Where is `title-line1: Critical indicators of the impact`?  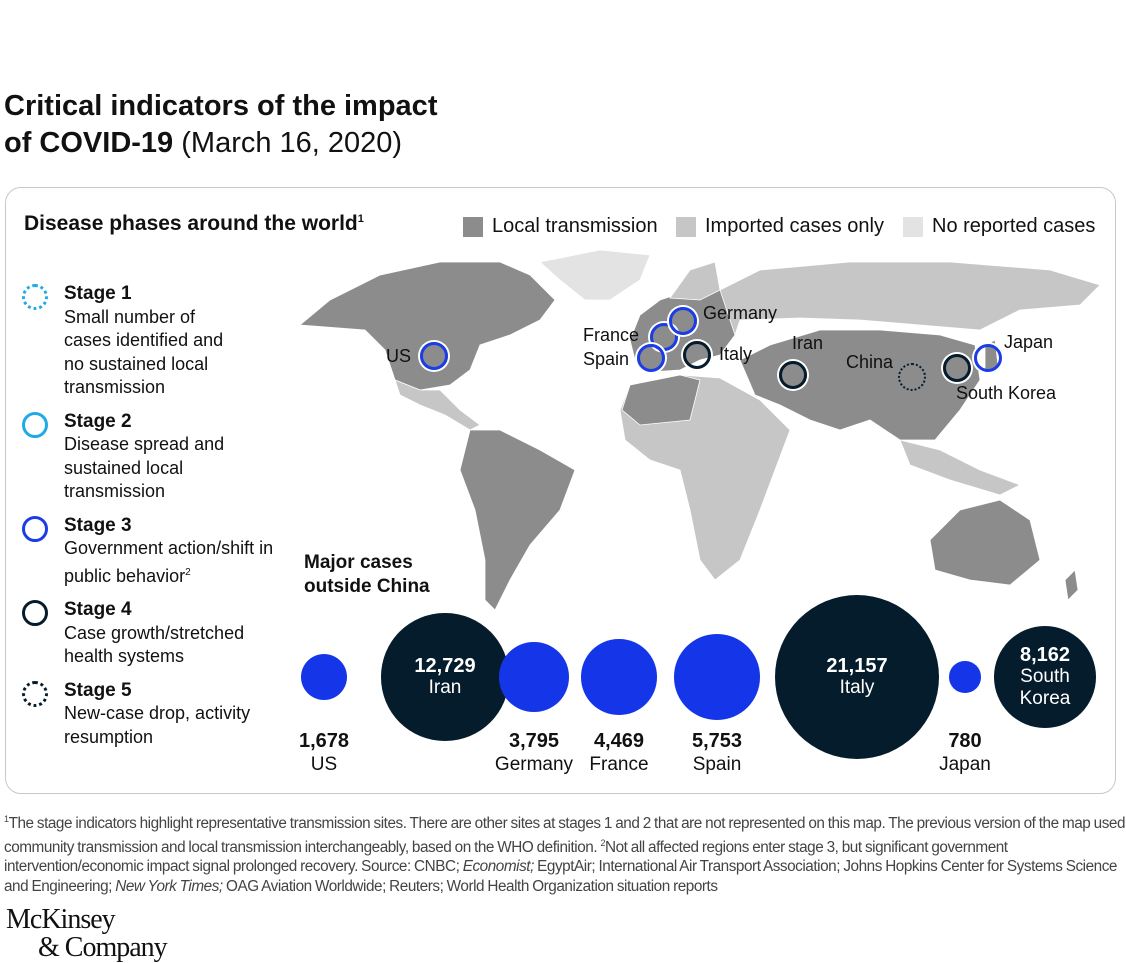
title-line1: Critical indicators of the impact is located at coordinates (221, 106).